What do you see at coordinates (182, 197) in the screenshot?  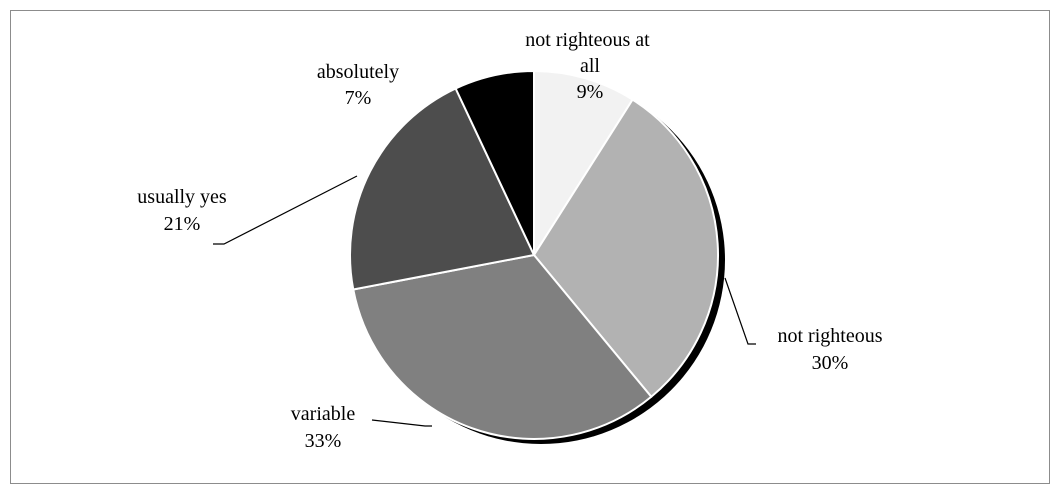 I see `slice-name-usually-yes: usually yes` at bounding box center [182, 197].